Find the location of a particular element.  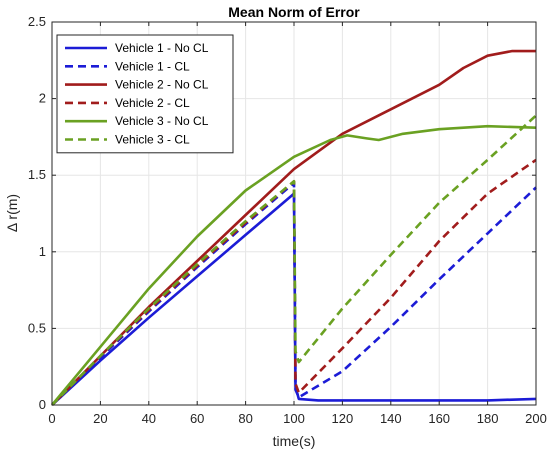

x-tick-label: 120 is located at coordinates (343, 418).